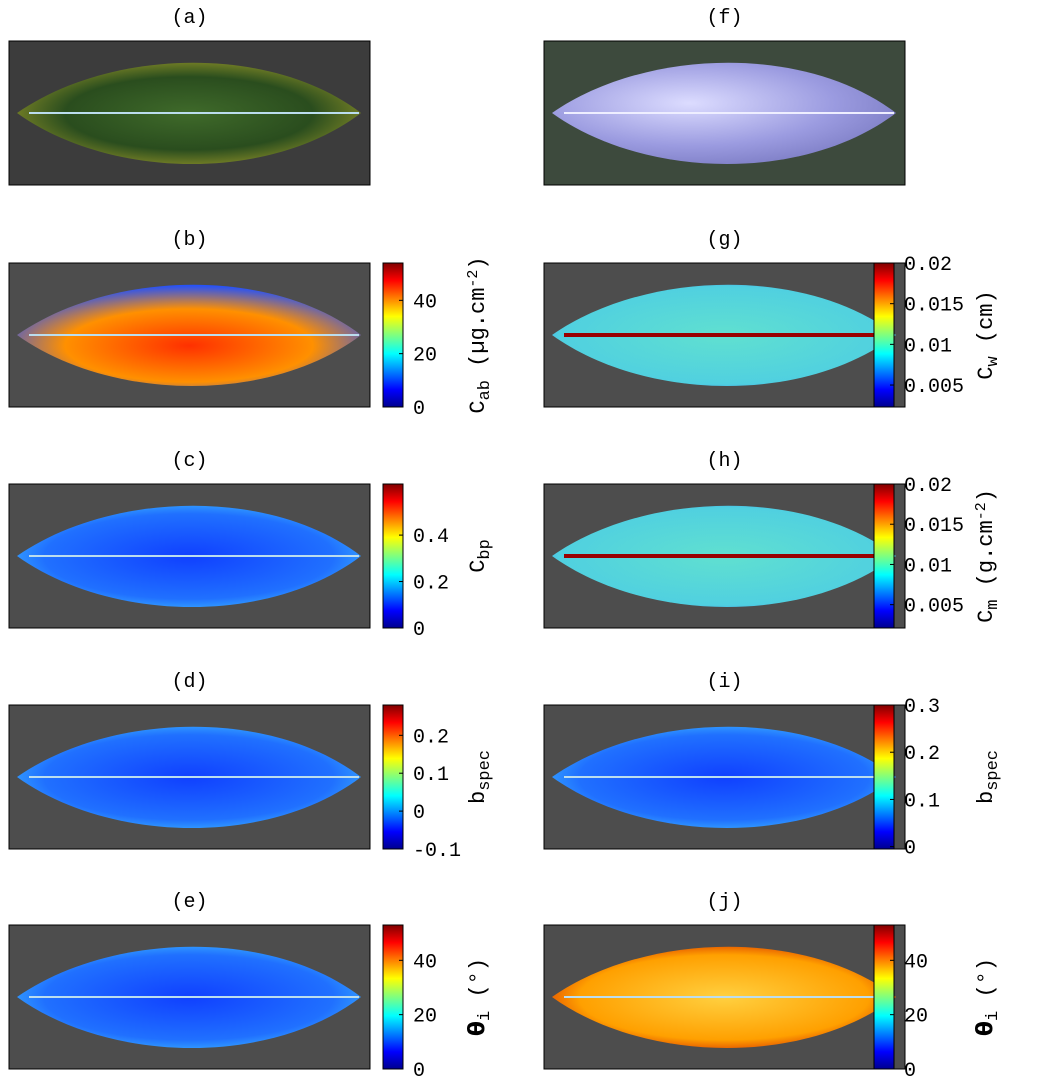 The height and width of the screenshot is (1081, 1047). I want to click on panel-title: (d), so click(189, 682).